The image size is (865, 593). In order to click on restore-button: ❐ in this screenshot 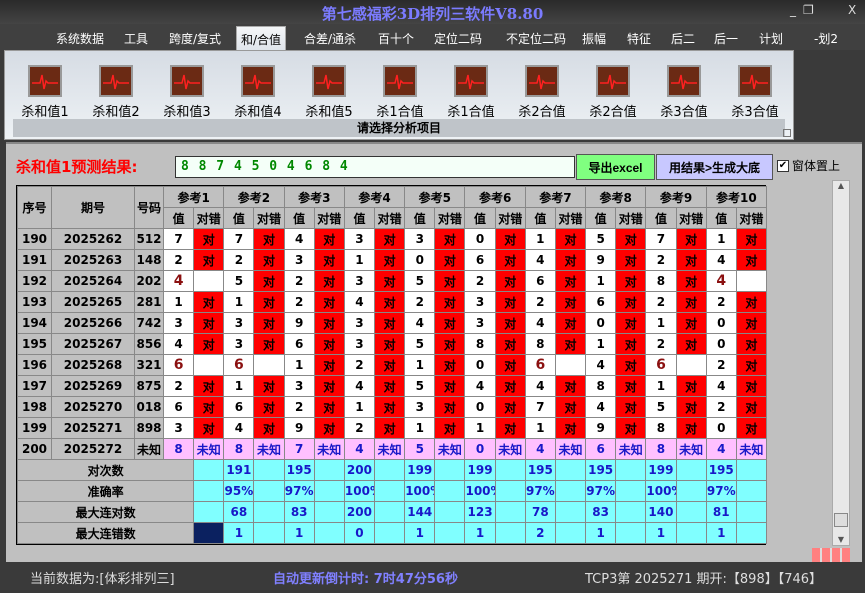, I will do `click(808, 10)`.